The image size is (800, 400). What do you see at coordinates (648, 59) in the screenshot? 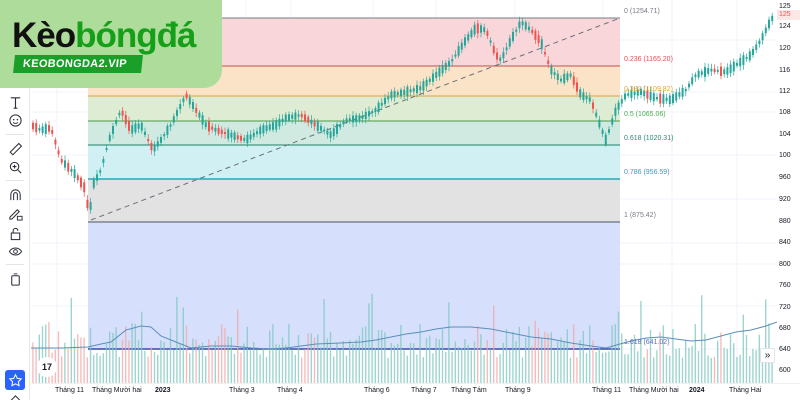
I see `fib-label-0236: 0.236 (1165.20)` at bounding box center [648, 59].